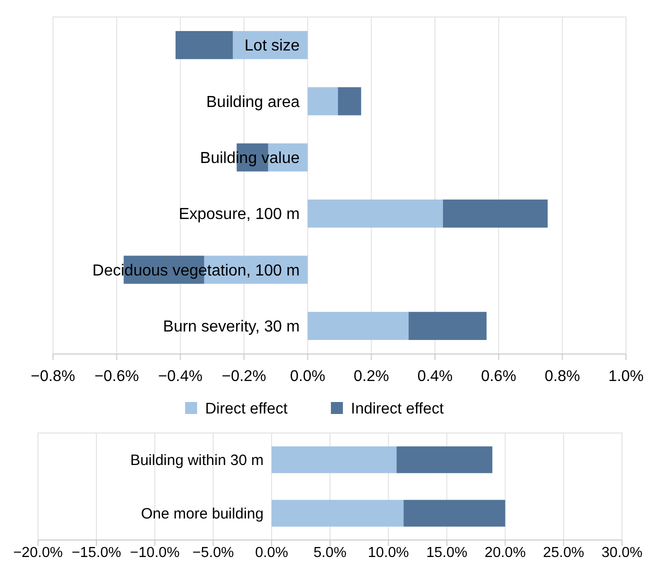 Image resolution: width=646 pixels, height=563 pixels. What do you see at coordinates (180, 376) in the screenshot?
I see `x-tick-label: −0.4%` at bounding box center [180, 376].